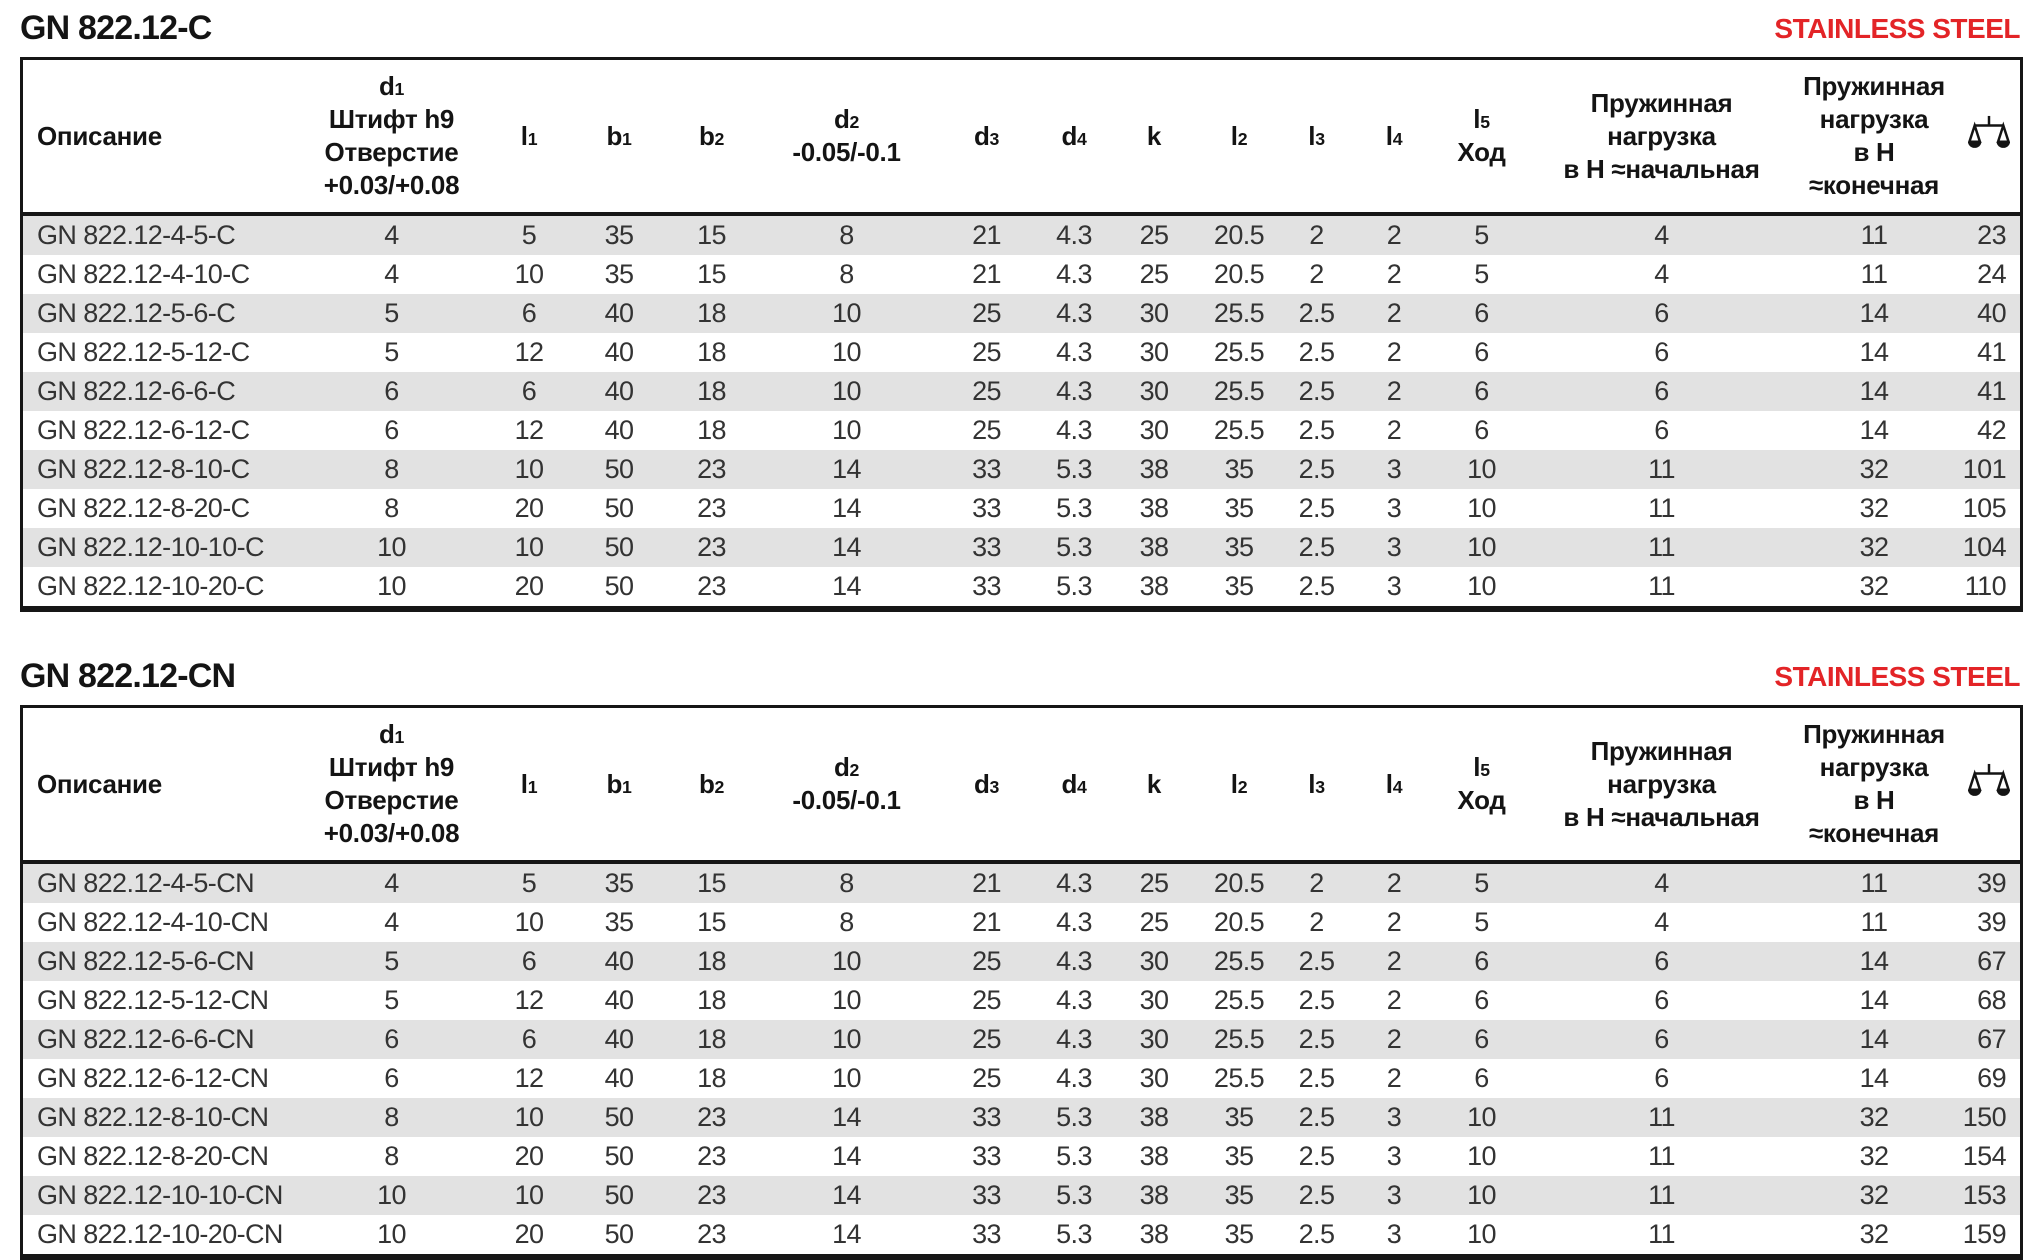 This screenshot has width=2040, height=1260. What do you see at coordinates (1991, 391) in the screenshot?
I see `value-cell: 41` at bounding box center [1991, 391].